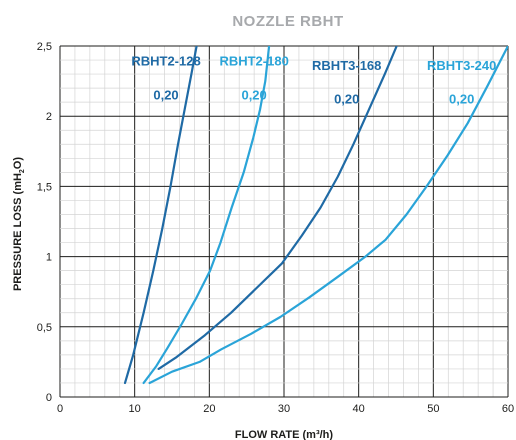 The width and height of the screenshot is (516, 440). I want to click on y-tick-label: 1,5, so click(44, 187).